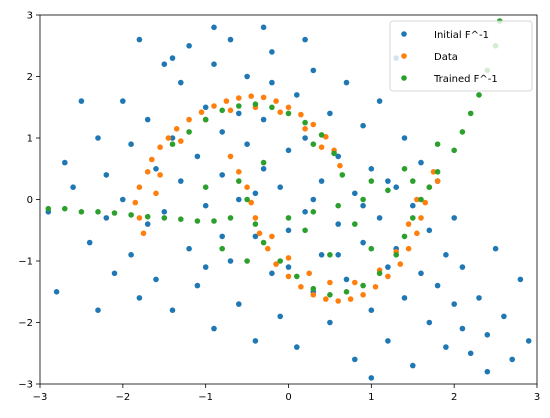 This screenshot has width=550, height=418. What do you see at coordinates (25, 385) in the screenshot?
I see `y-tick-label: −3` at bounding box center [25, 385].